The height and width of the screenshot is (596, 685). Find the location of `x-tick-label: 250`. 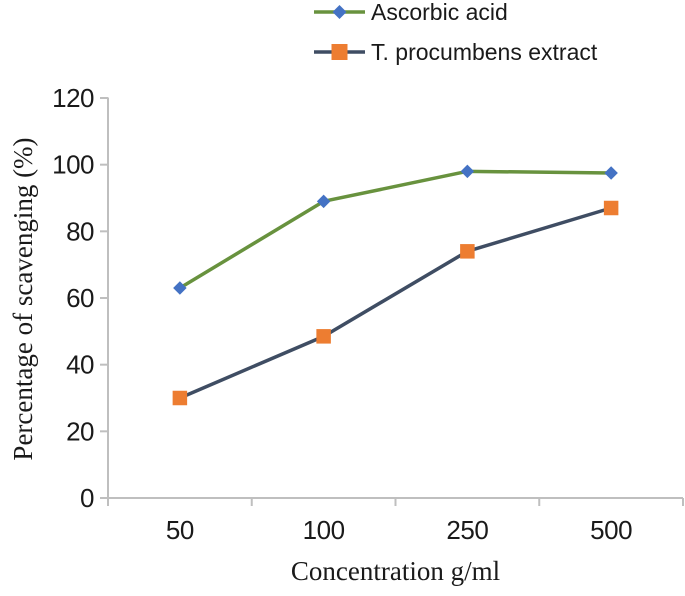

x-tick-label: 250 is located at coordinates (467, 530).